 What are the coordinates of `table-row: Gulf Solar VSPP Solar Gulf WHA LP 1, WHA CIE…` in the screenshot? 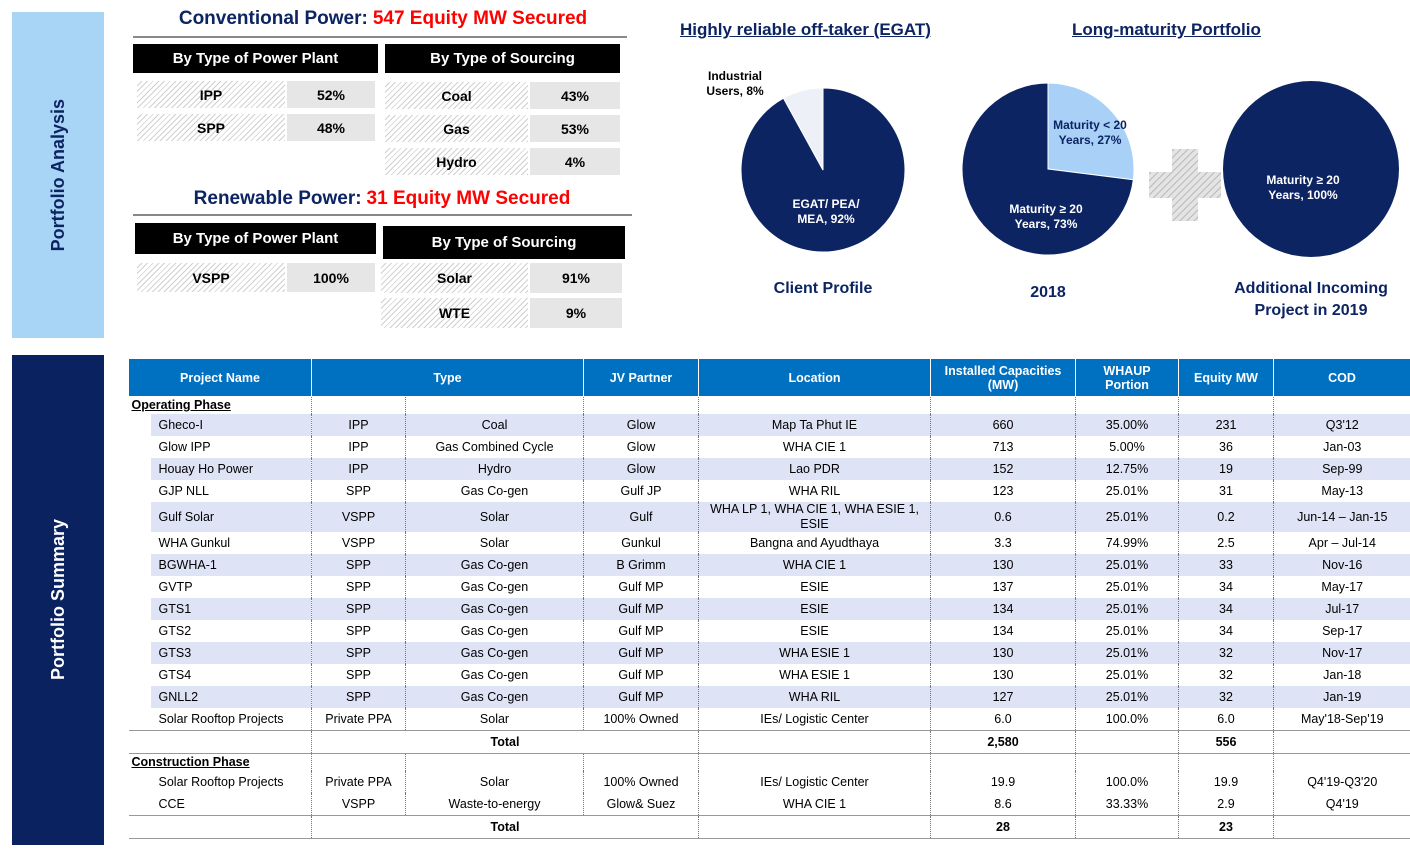 It's located at (769, 517).